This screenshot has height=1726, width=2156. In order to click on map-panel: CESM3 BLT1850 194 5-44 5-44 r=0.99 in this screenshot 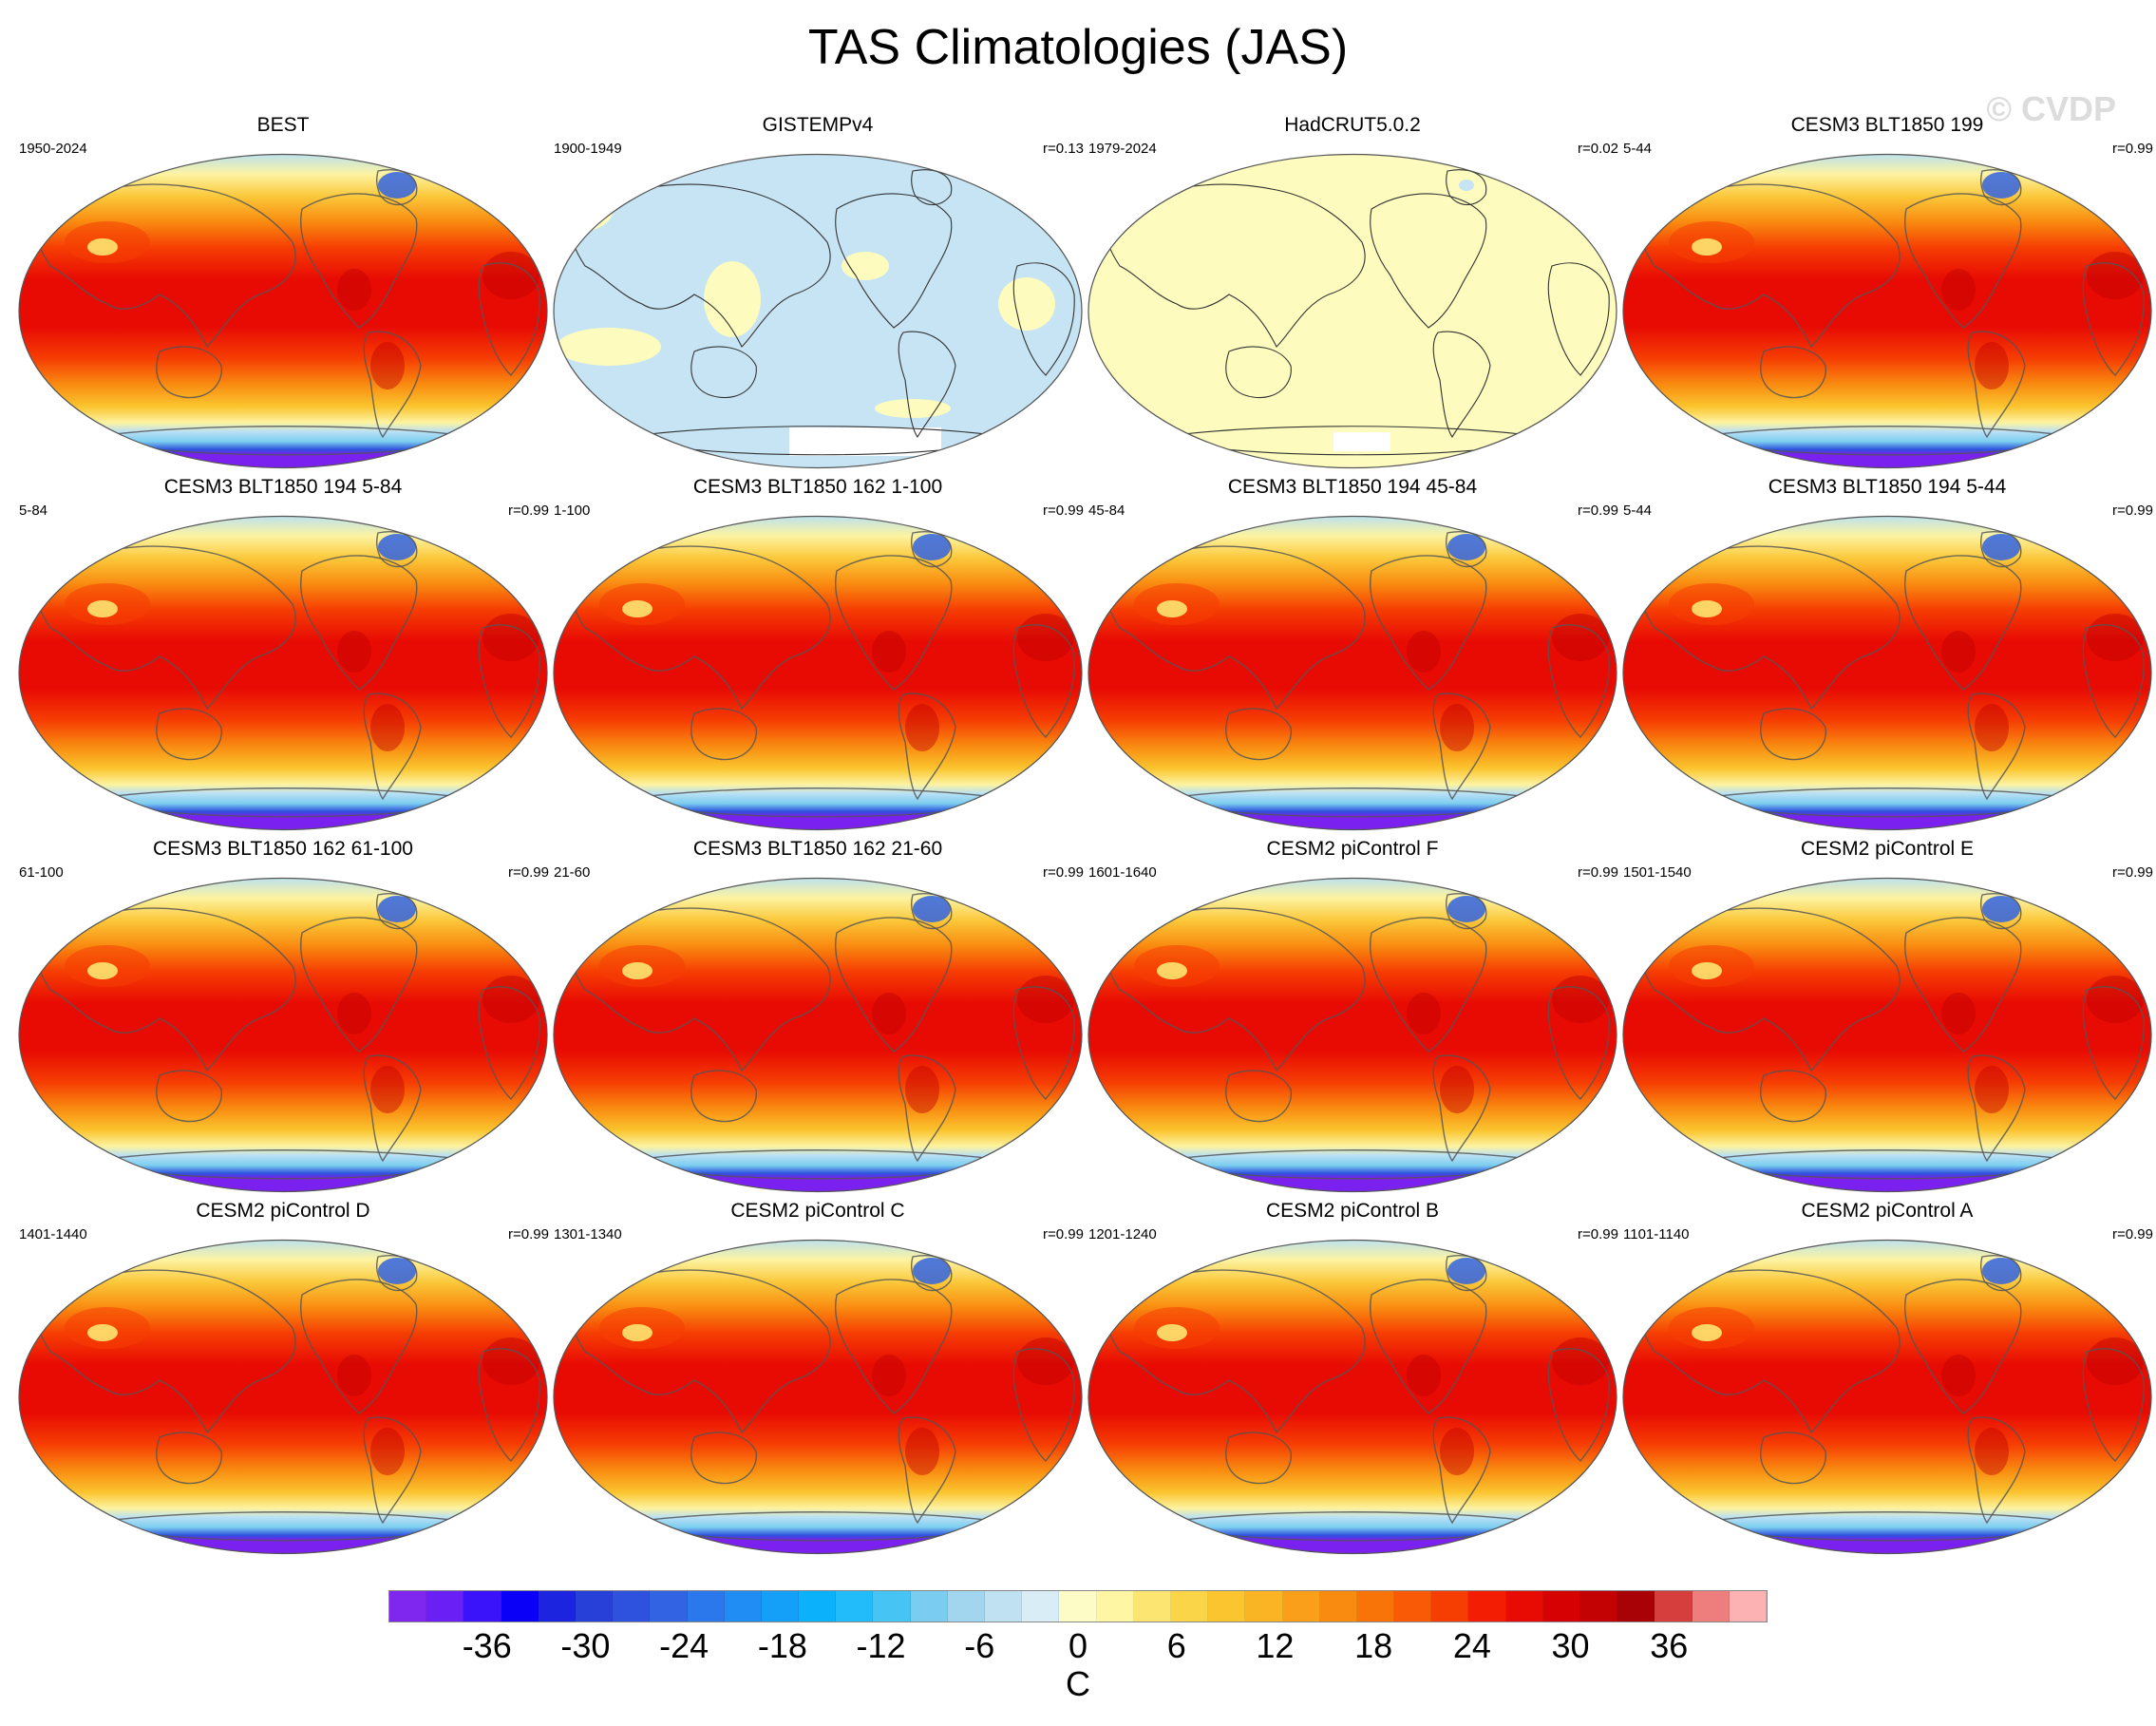, I will do `click(1887, 654)`.